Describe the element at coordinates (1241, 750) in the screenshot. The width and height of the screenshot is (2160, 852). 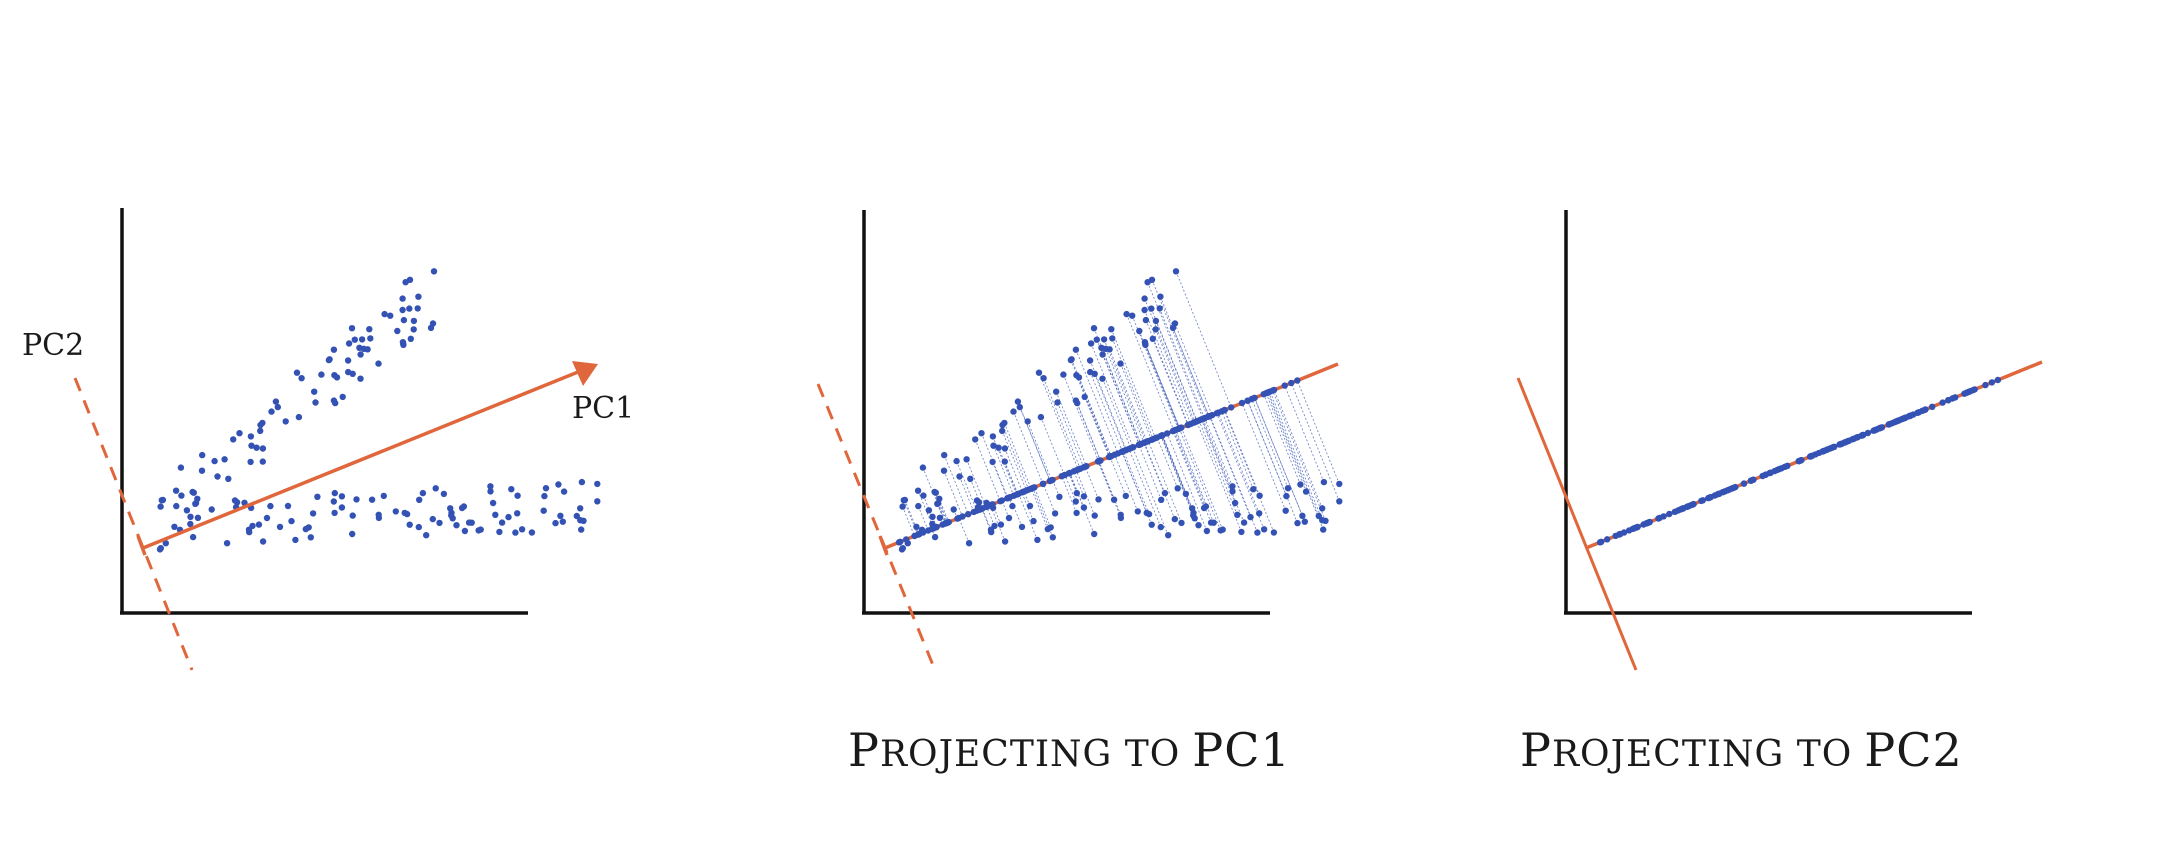
I see `caption-tail: PC1` at that location.